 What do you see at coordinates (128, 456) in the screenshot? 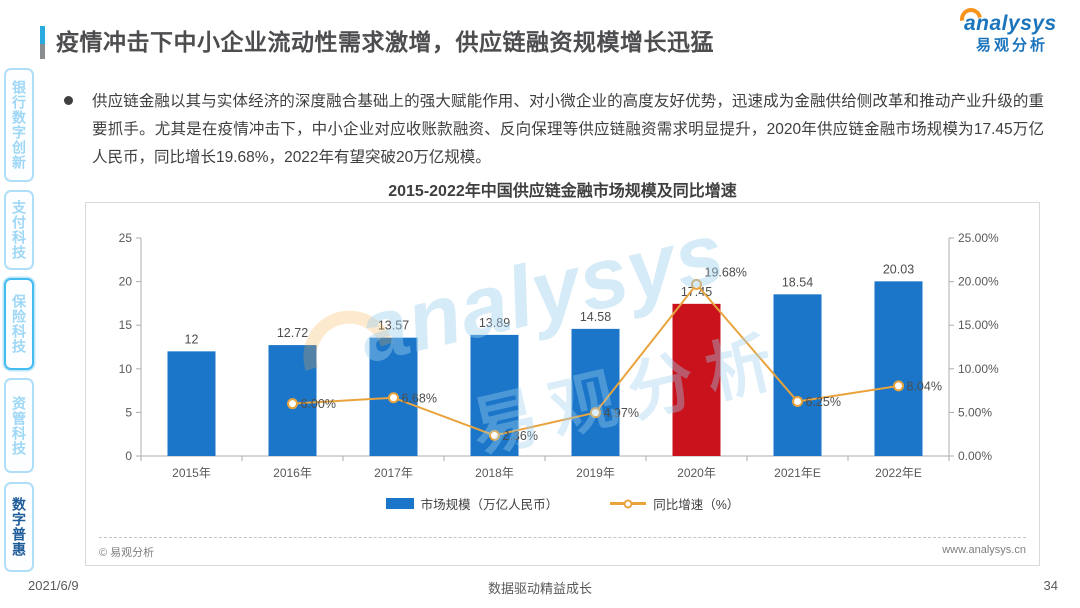
I see `left-axis-tick: 0` at bounding box center [128, 456].